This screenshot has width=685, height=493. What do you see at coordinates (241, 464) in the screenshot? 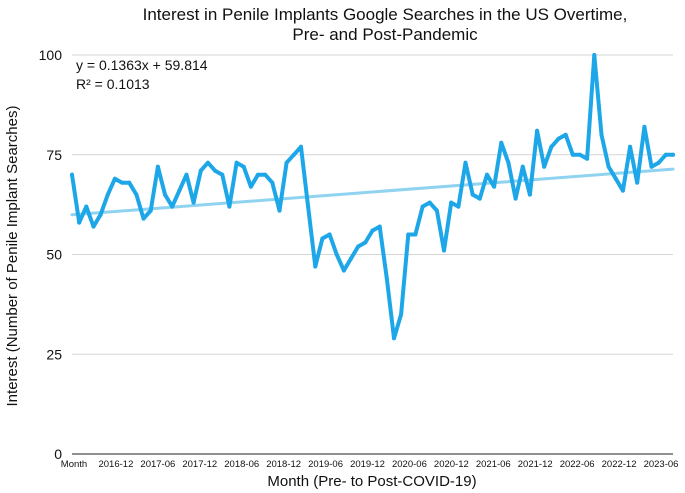
I see `x-tick-label: 2018-06` at bounding box center [241, 464].